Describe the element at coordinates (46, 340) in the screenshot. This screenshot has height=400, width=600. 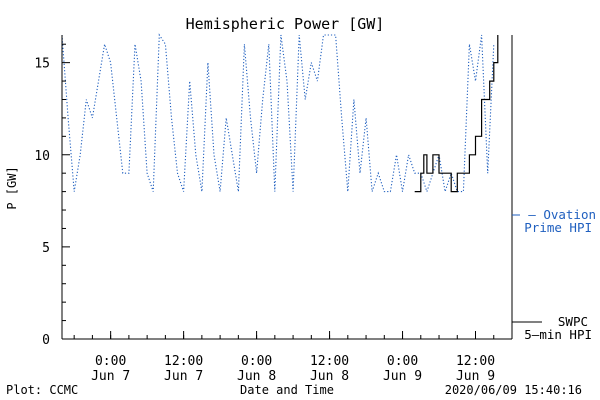
I see `y-tick-label: 0` at that location.